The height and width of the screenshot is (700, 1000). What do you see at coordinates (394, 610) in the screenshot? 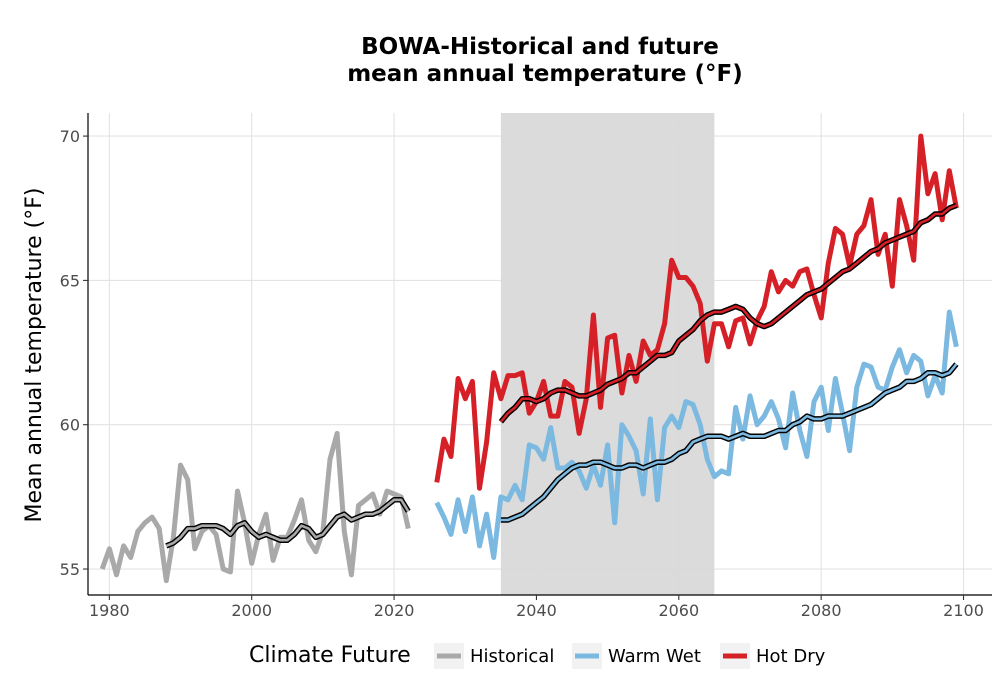
I see `x-tick-label: 2020` at bounding box center [394, 610].